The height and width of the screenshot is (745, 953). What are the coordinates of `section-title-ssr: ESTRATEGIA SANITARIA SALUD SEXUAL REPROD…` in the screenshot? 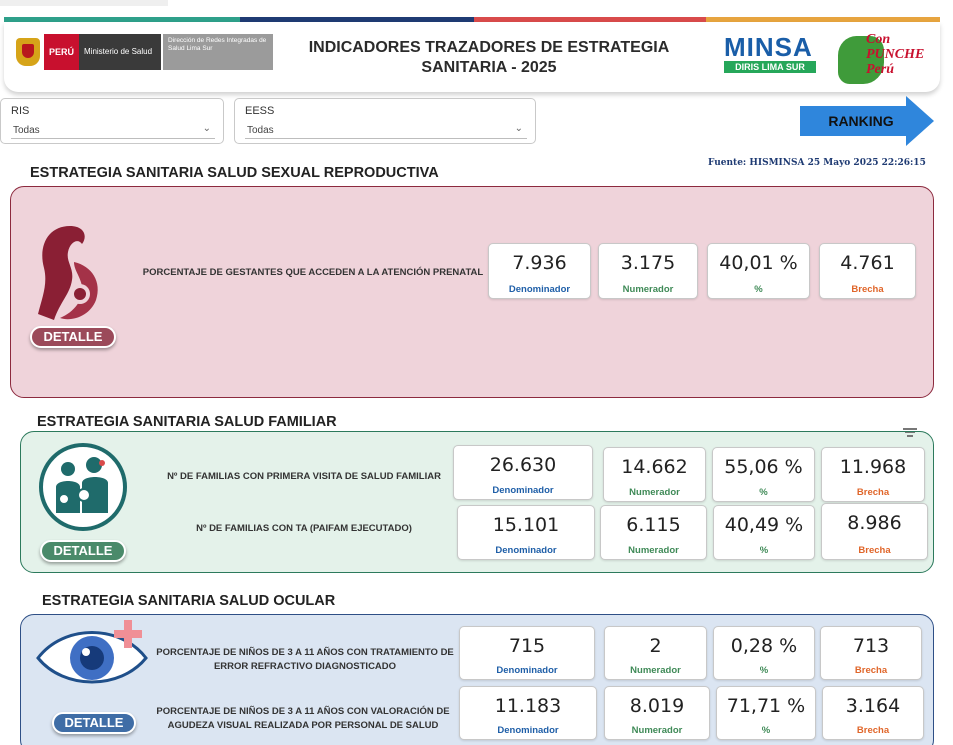 It's located at (234, 173).